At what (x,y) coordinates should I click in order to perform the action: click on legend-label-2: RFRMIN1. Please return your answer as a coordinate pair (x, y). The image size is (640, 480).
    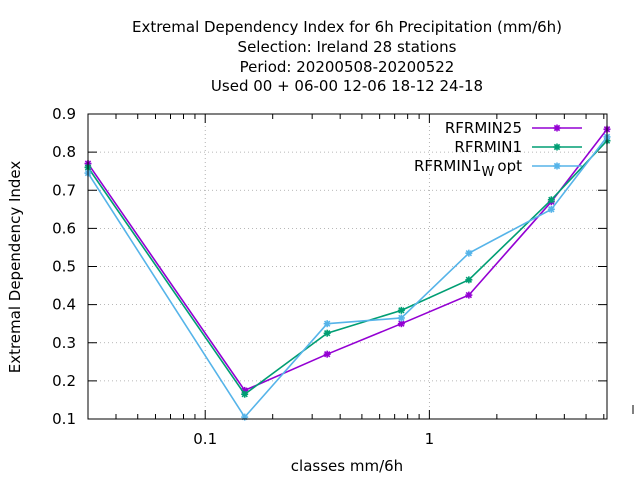
    Looking at the image, I should click on (488, 147).